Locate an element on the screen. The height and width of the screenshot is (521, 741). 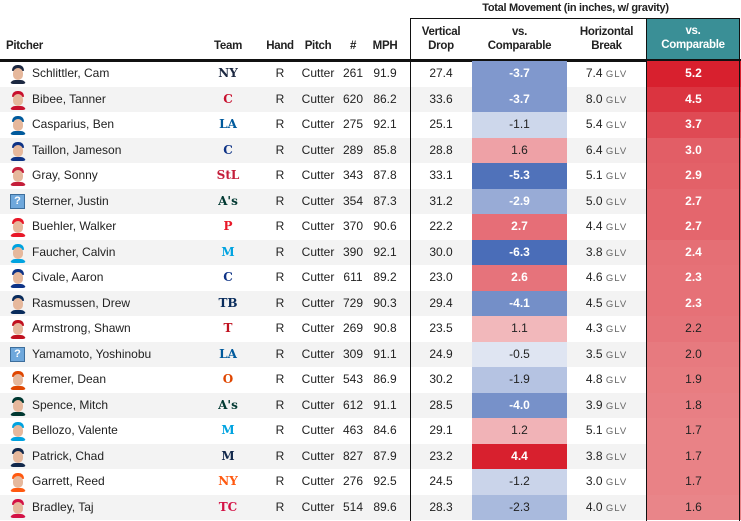
pitch-count: 543 is located at coordinates (353, 379).